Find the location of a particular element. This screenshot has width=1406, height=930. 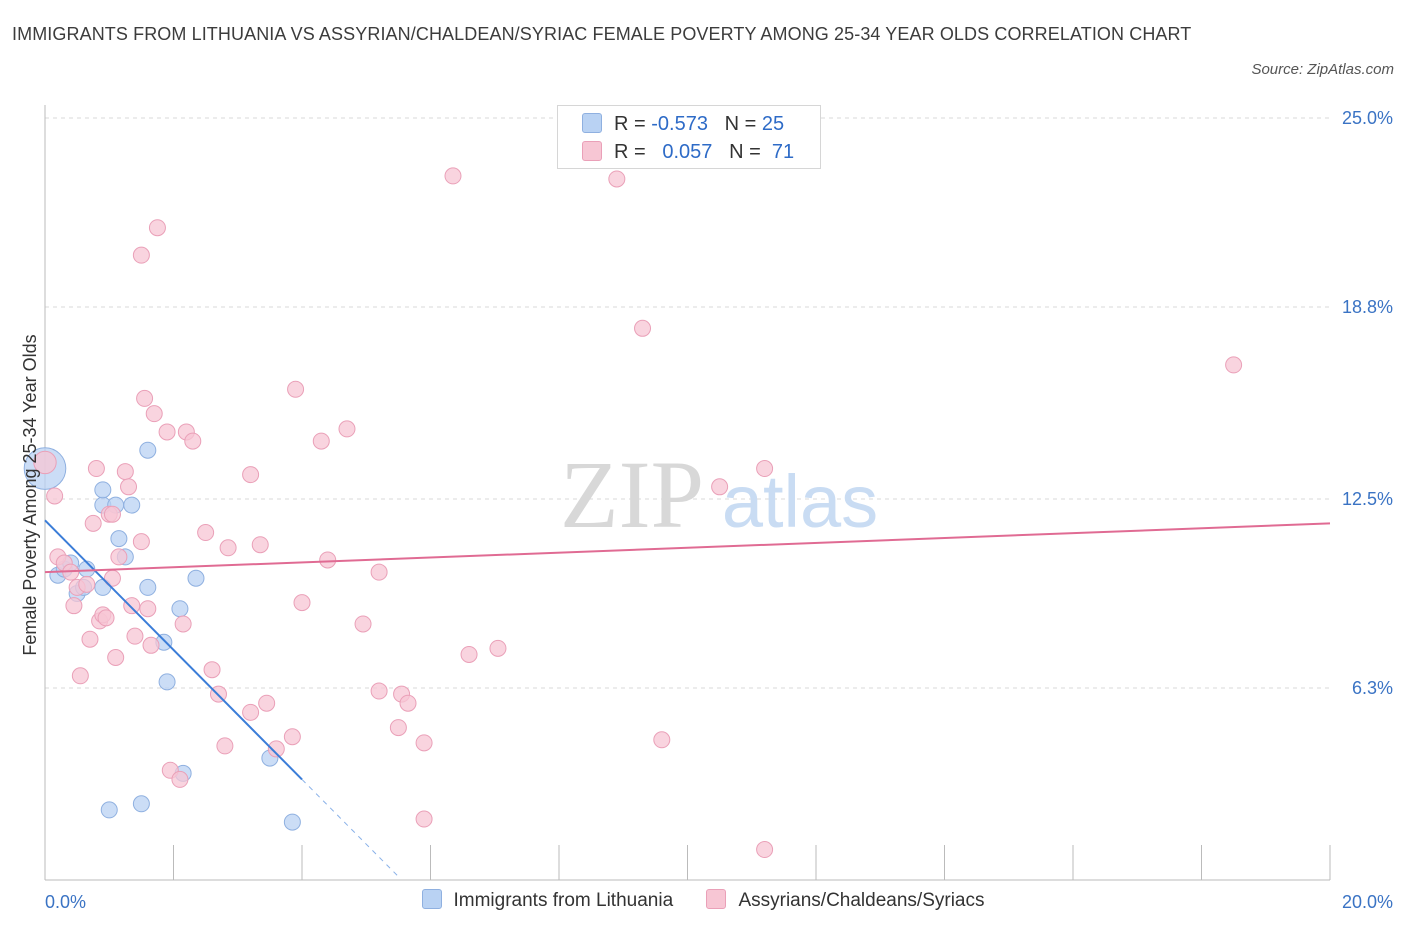

y-axis-title: Female Poverty Among 25-34 Year Olds is located at coordinates (30, 494).